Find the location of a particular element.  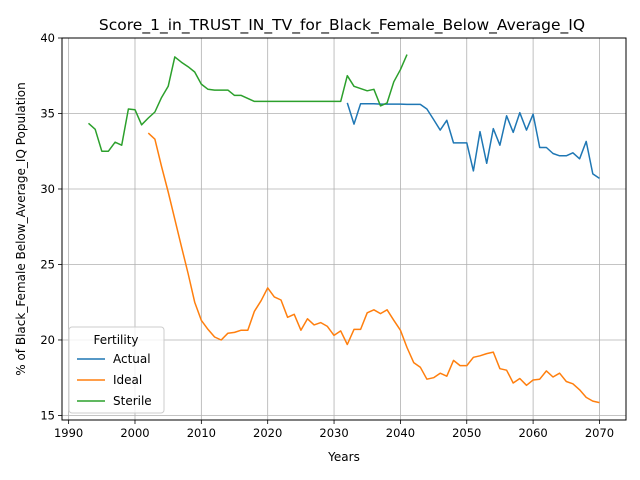

x-tick-label: 2010 is located at coordinates (201, 433).